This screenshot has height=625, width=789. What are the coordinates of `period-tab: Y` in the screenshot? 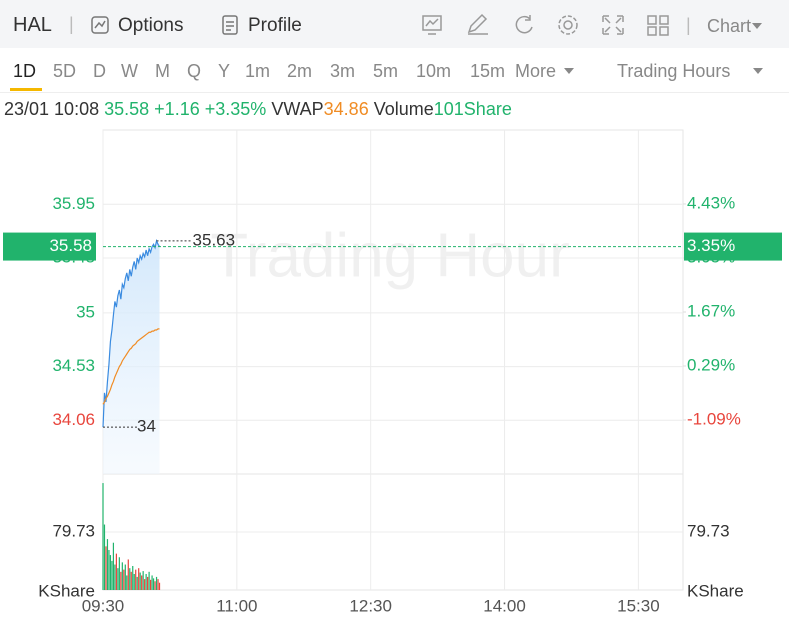 It's located at (224, 71).